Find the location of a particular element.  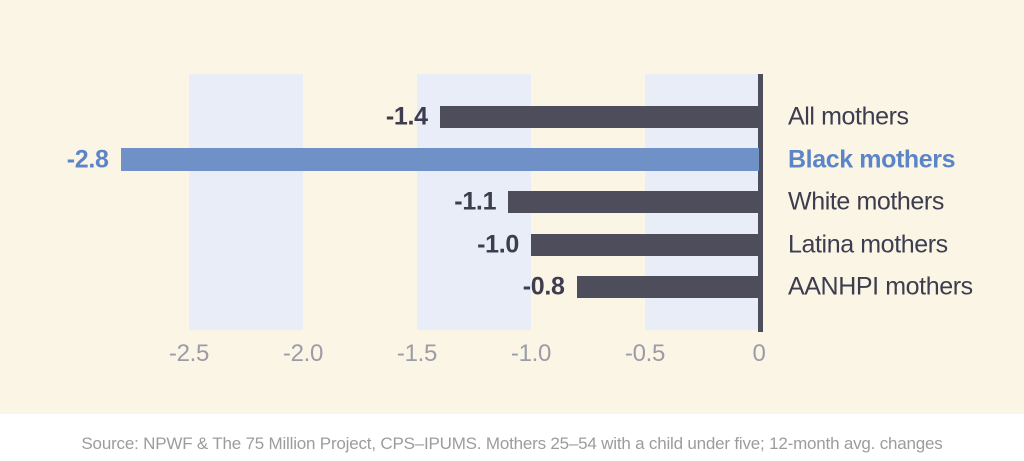

value-label-white-mothers: -1.1 is located at coordinates (475, 201).